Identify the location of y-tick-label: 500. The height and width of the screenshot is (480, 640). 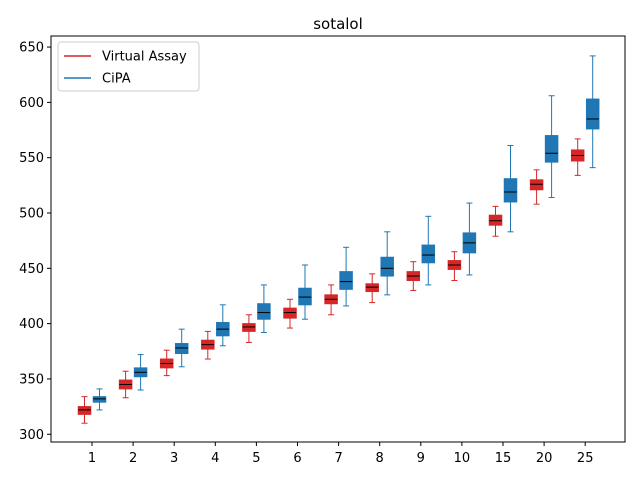
(31, 214).